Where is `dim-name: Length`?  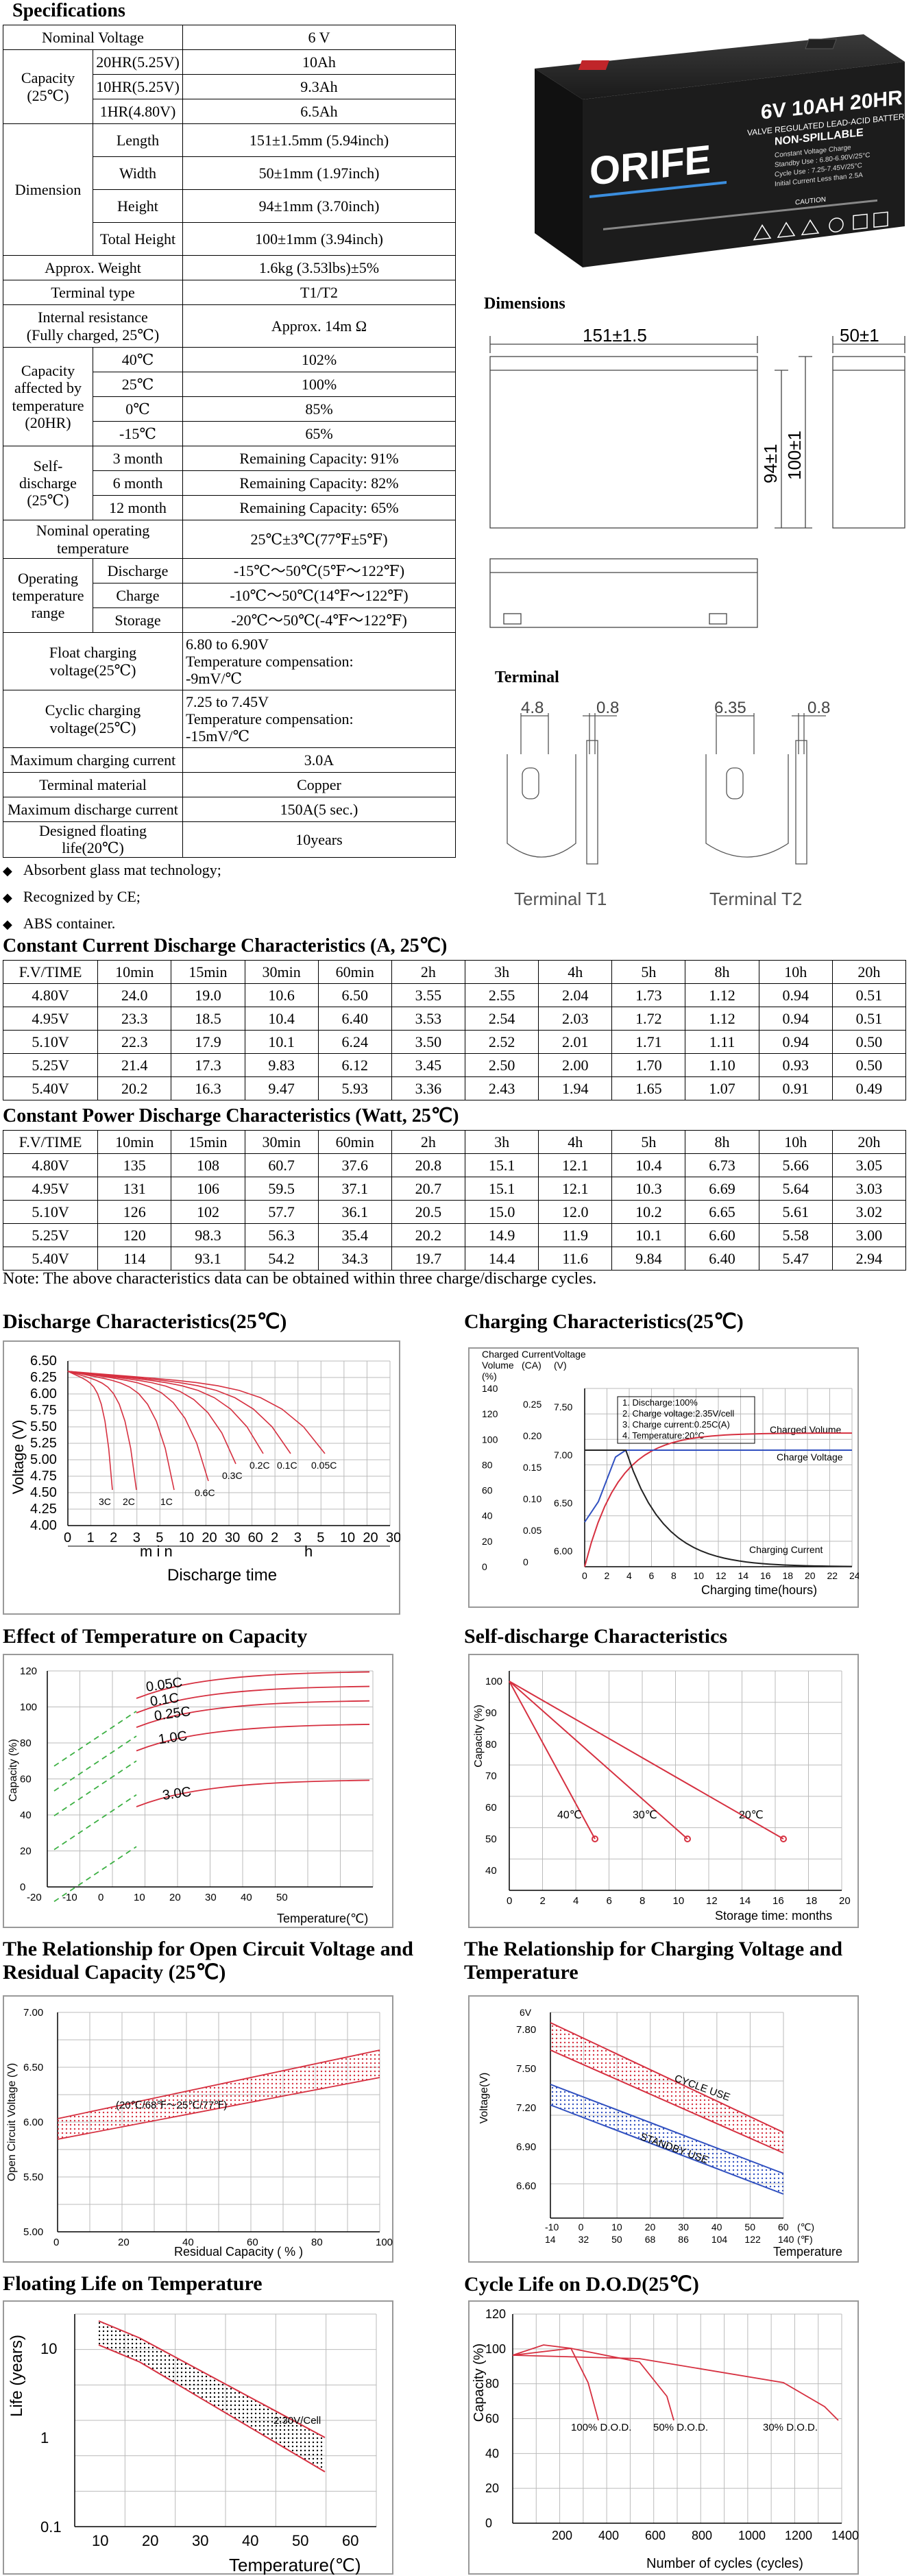 dim-name: Length is located at coordinates (138, 140).